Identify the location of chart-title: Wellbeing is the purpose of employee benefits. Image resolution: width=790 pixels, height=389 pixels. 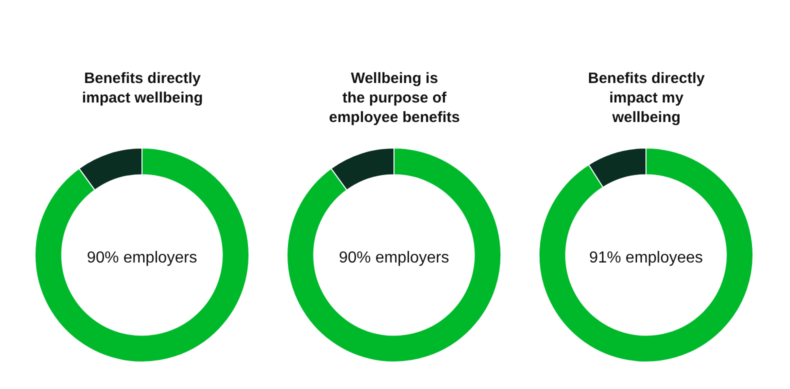
(394, 98).